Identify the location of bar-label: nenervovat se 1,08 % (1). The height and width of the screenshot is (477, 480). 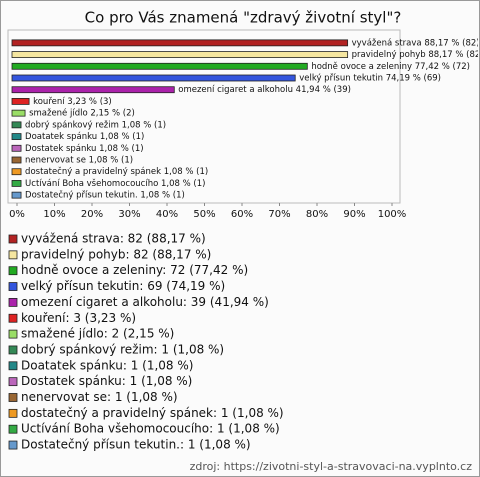
(79, 161).